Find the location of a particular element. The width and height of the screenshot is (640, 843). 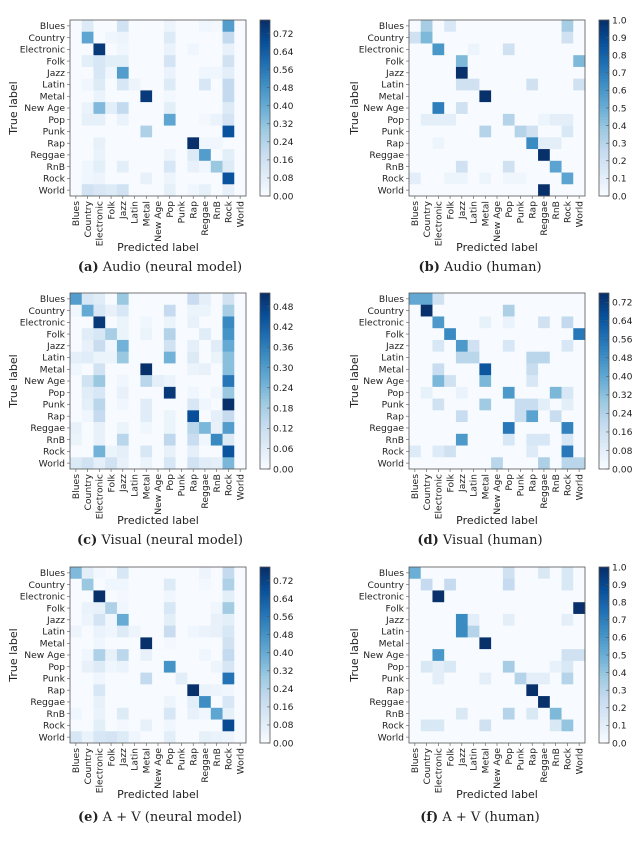

colorbar-tick-label: 0.7 is located at coordinates (619, 73).